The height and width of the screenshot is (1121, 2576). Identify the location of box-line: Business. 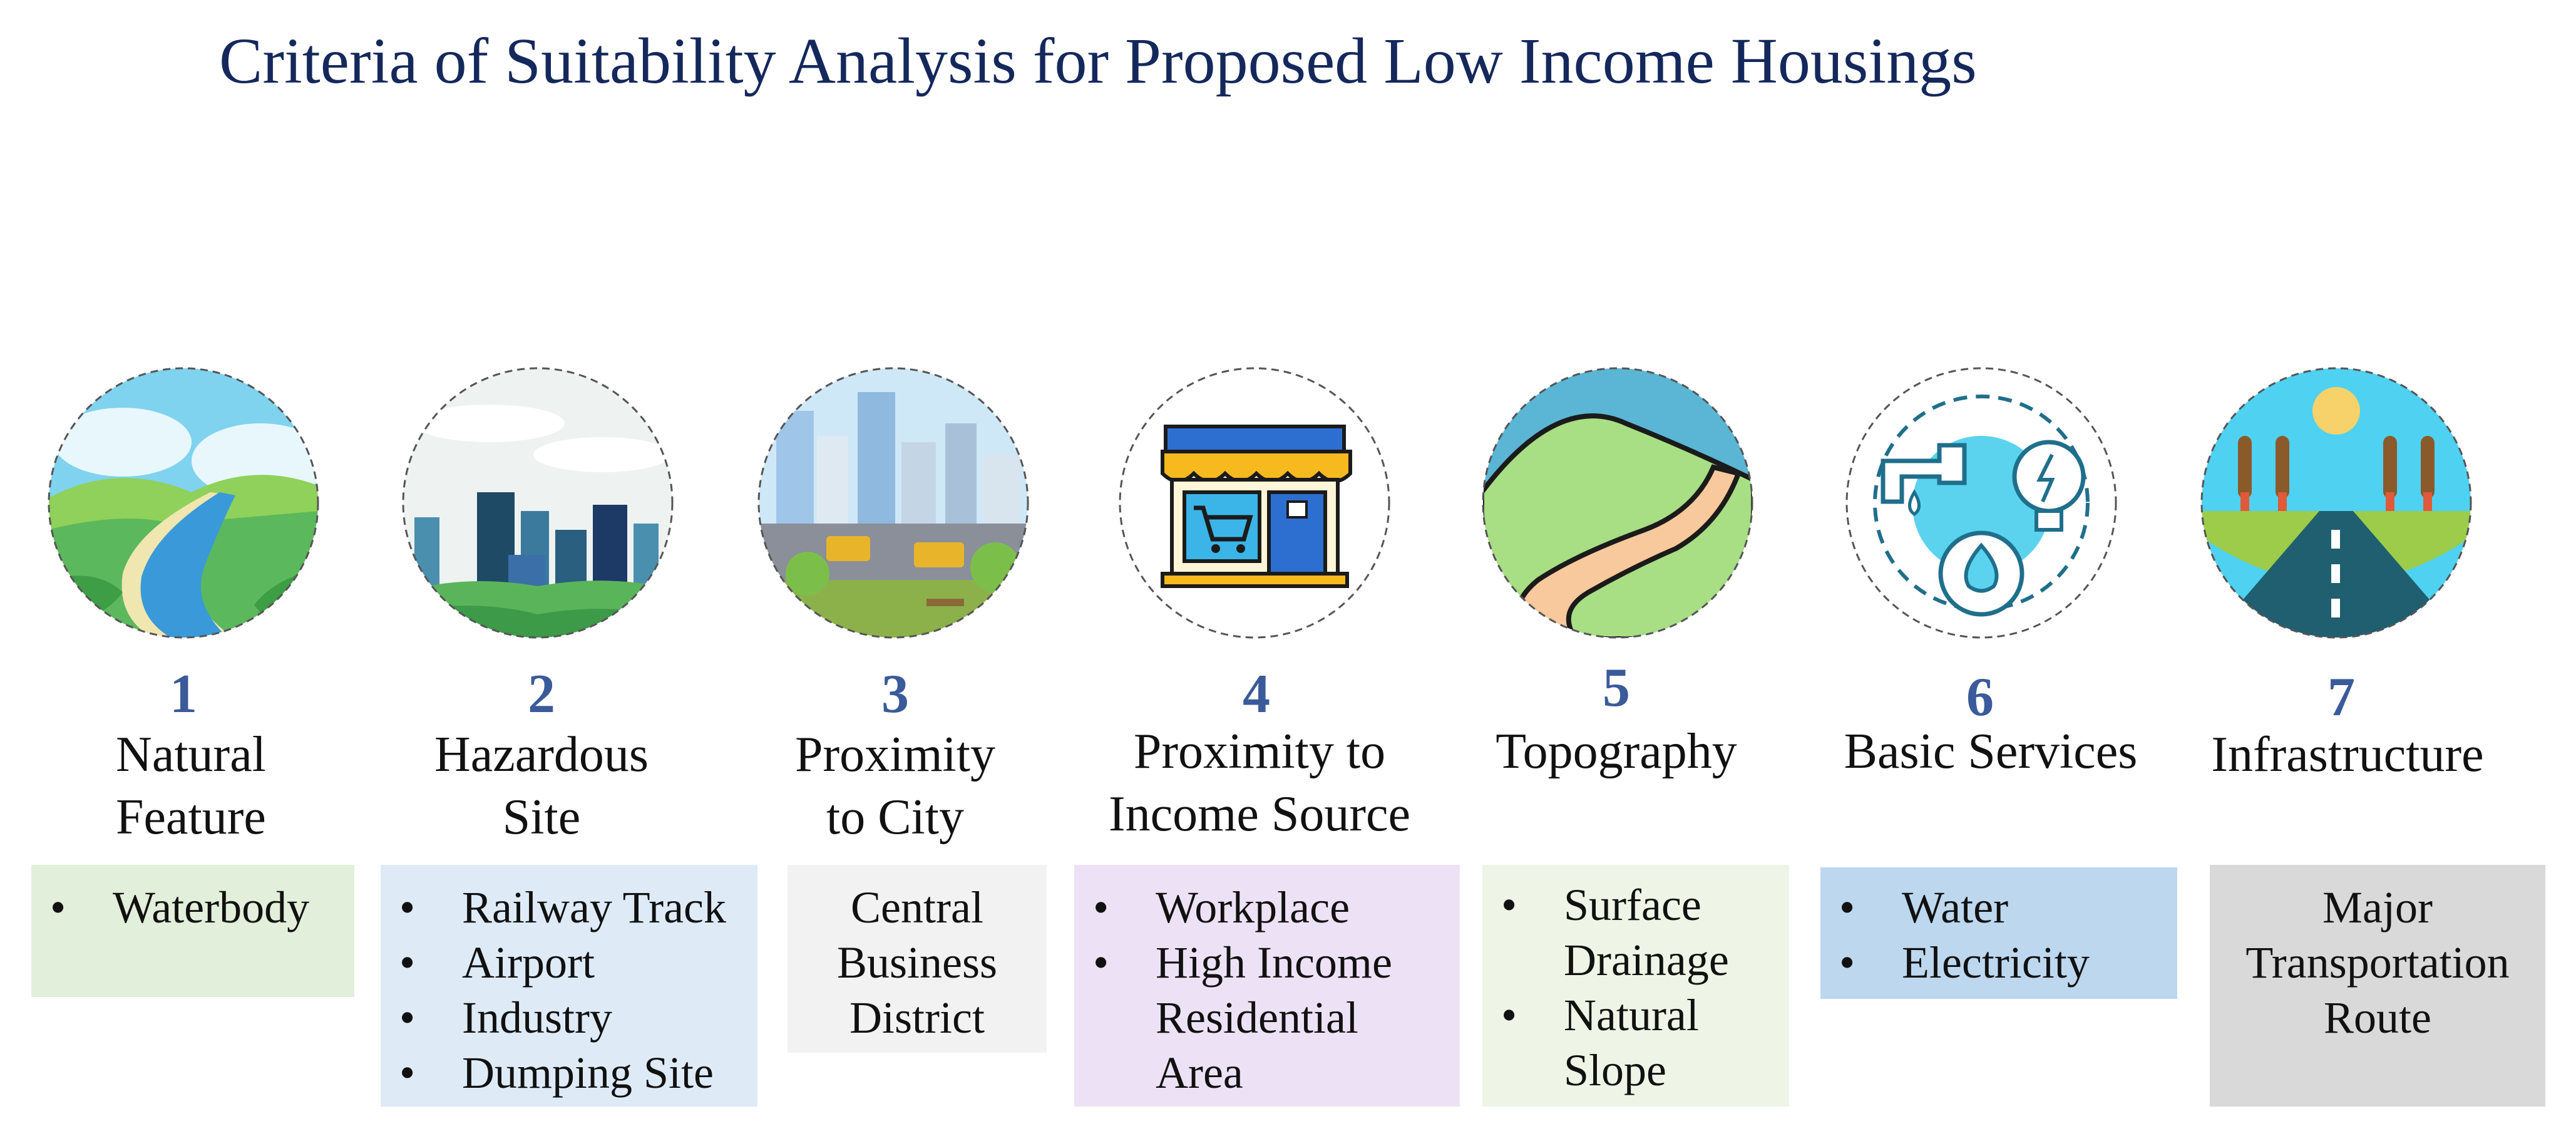
(917, 963).